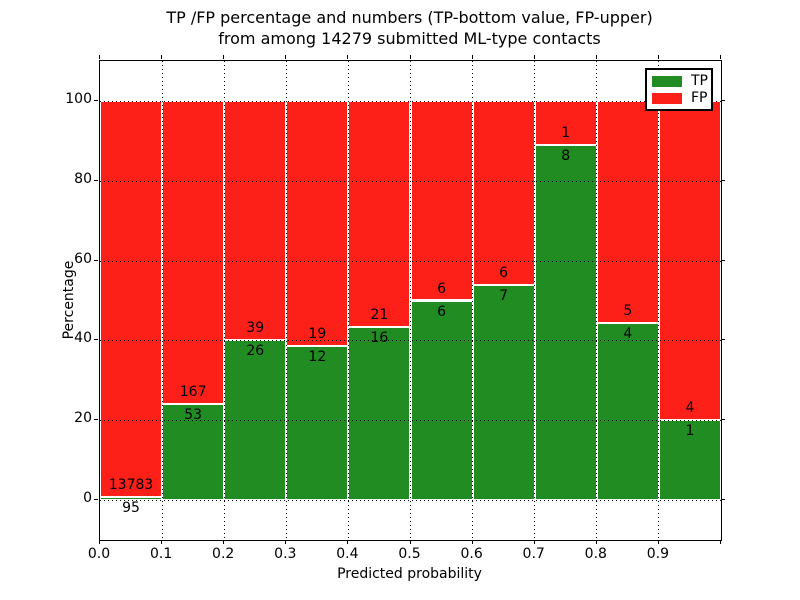  I want to click on tp-count-label: 95, so click(131, 508).